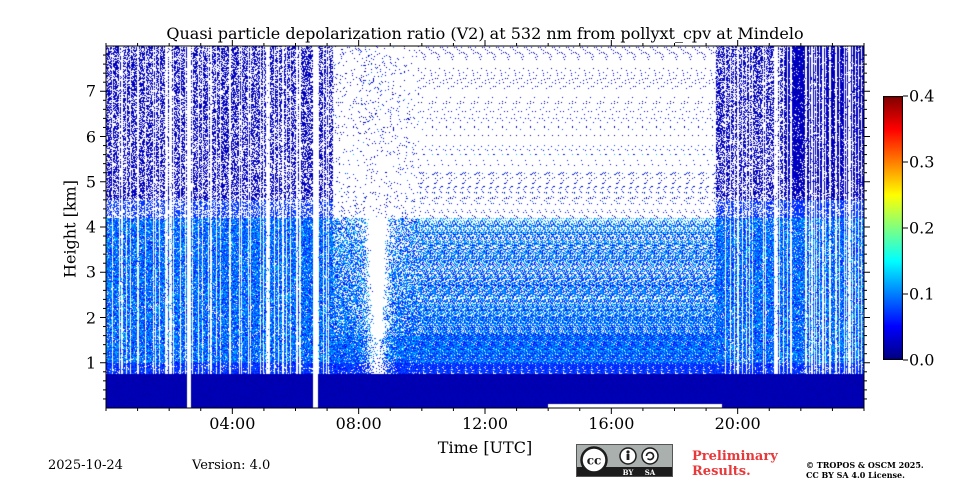 This screenshot has width=960, height=480. What do you see at coordinates (855, 475) in the screenshot?
I see `copyright-line-2: CC BY SA 4.0 License.` at bounding box center [855, 475].